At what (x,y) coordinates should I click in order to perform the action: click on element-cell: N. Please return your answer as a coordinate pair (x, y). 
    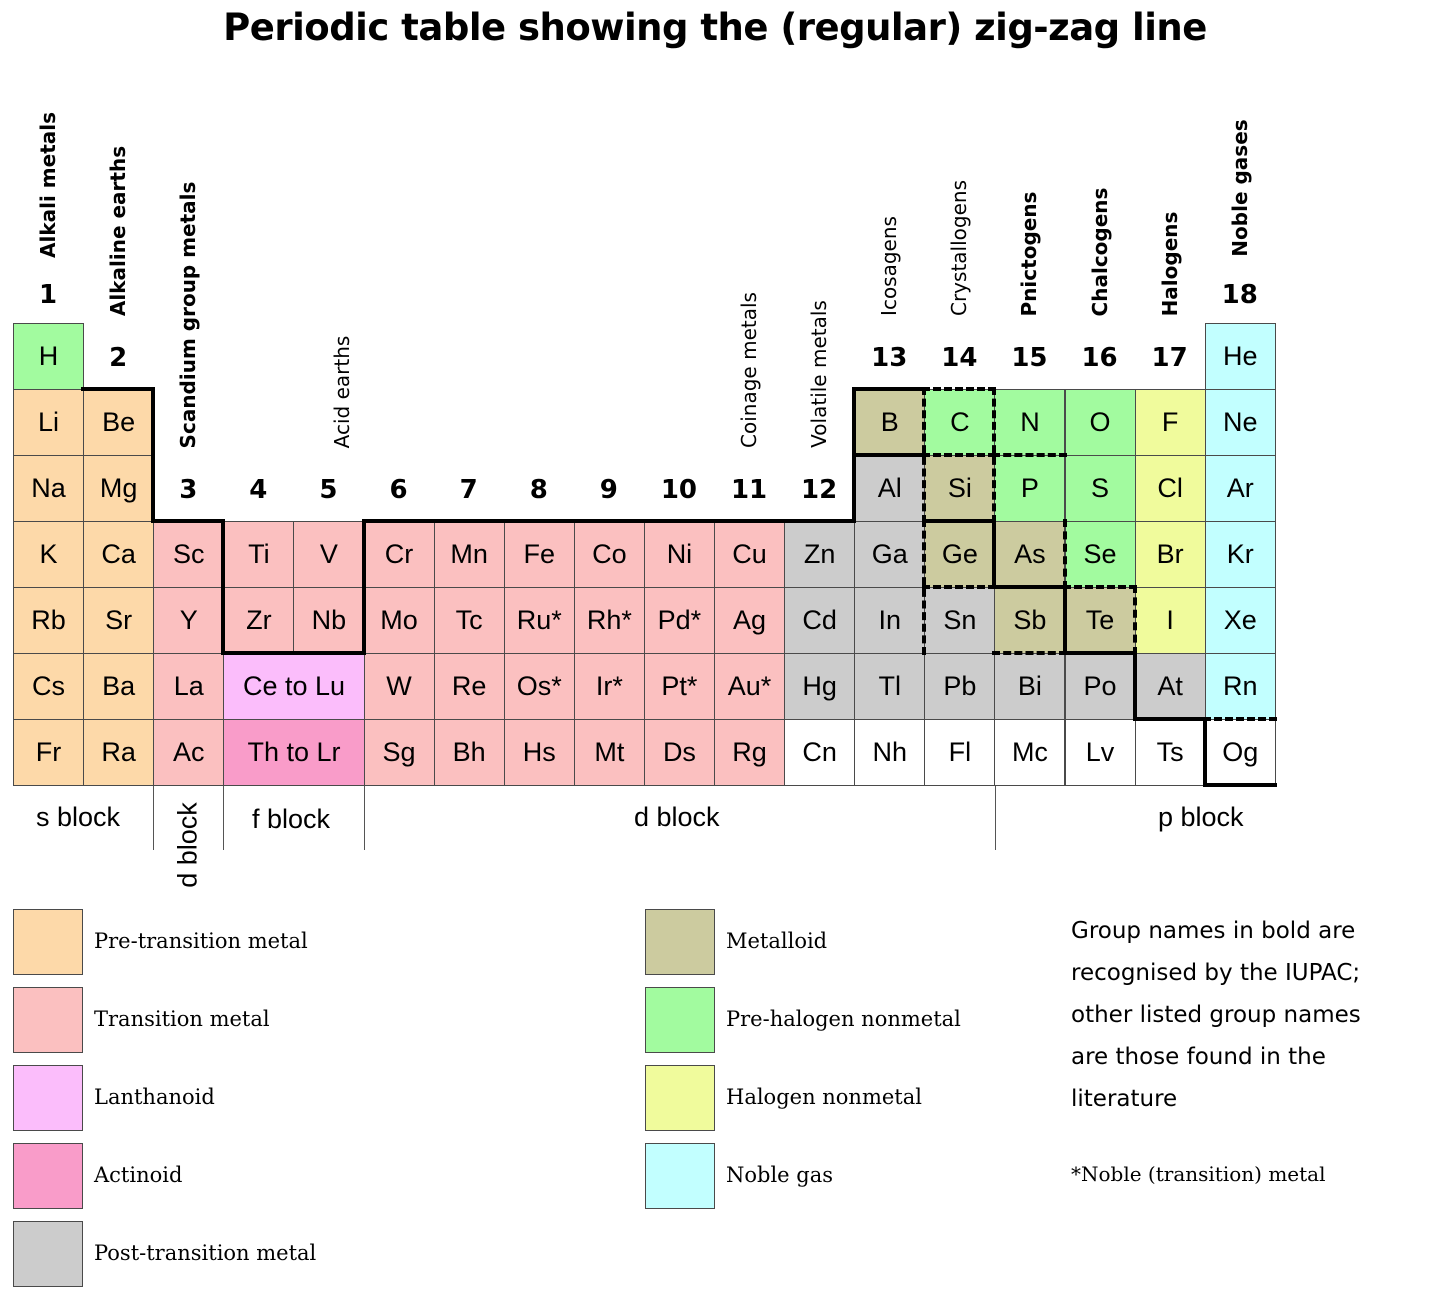
    Looking at the image, I should click on (1030, 422).